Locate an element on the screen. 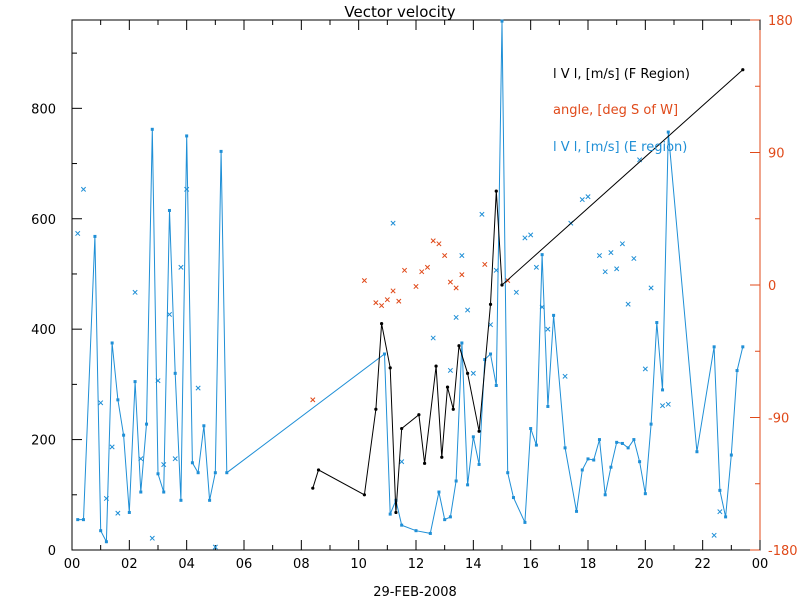  x-tick-label: 10 is located at coordinates (358, 564).